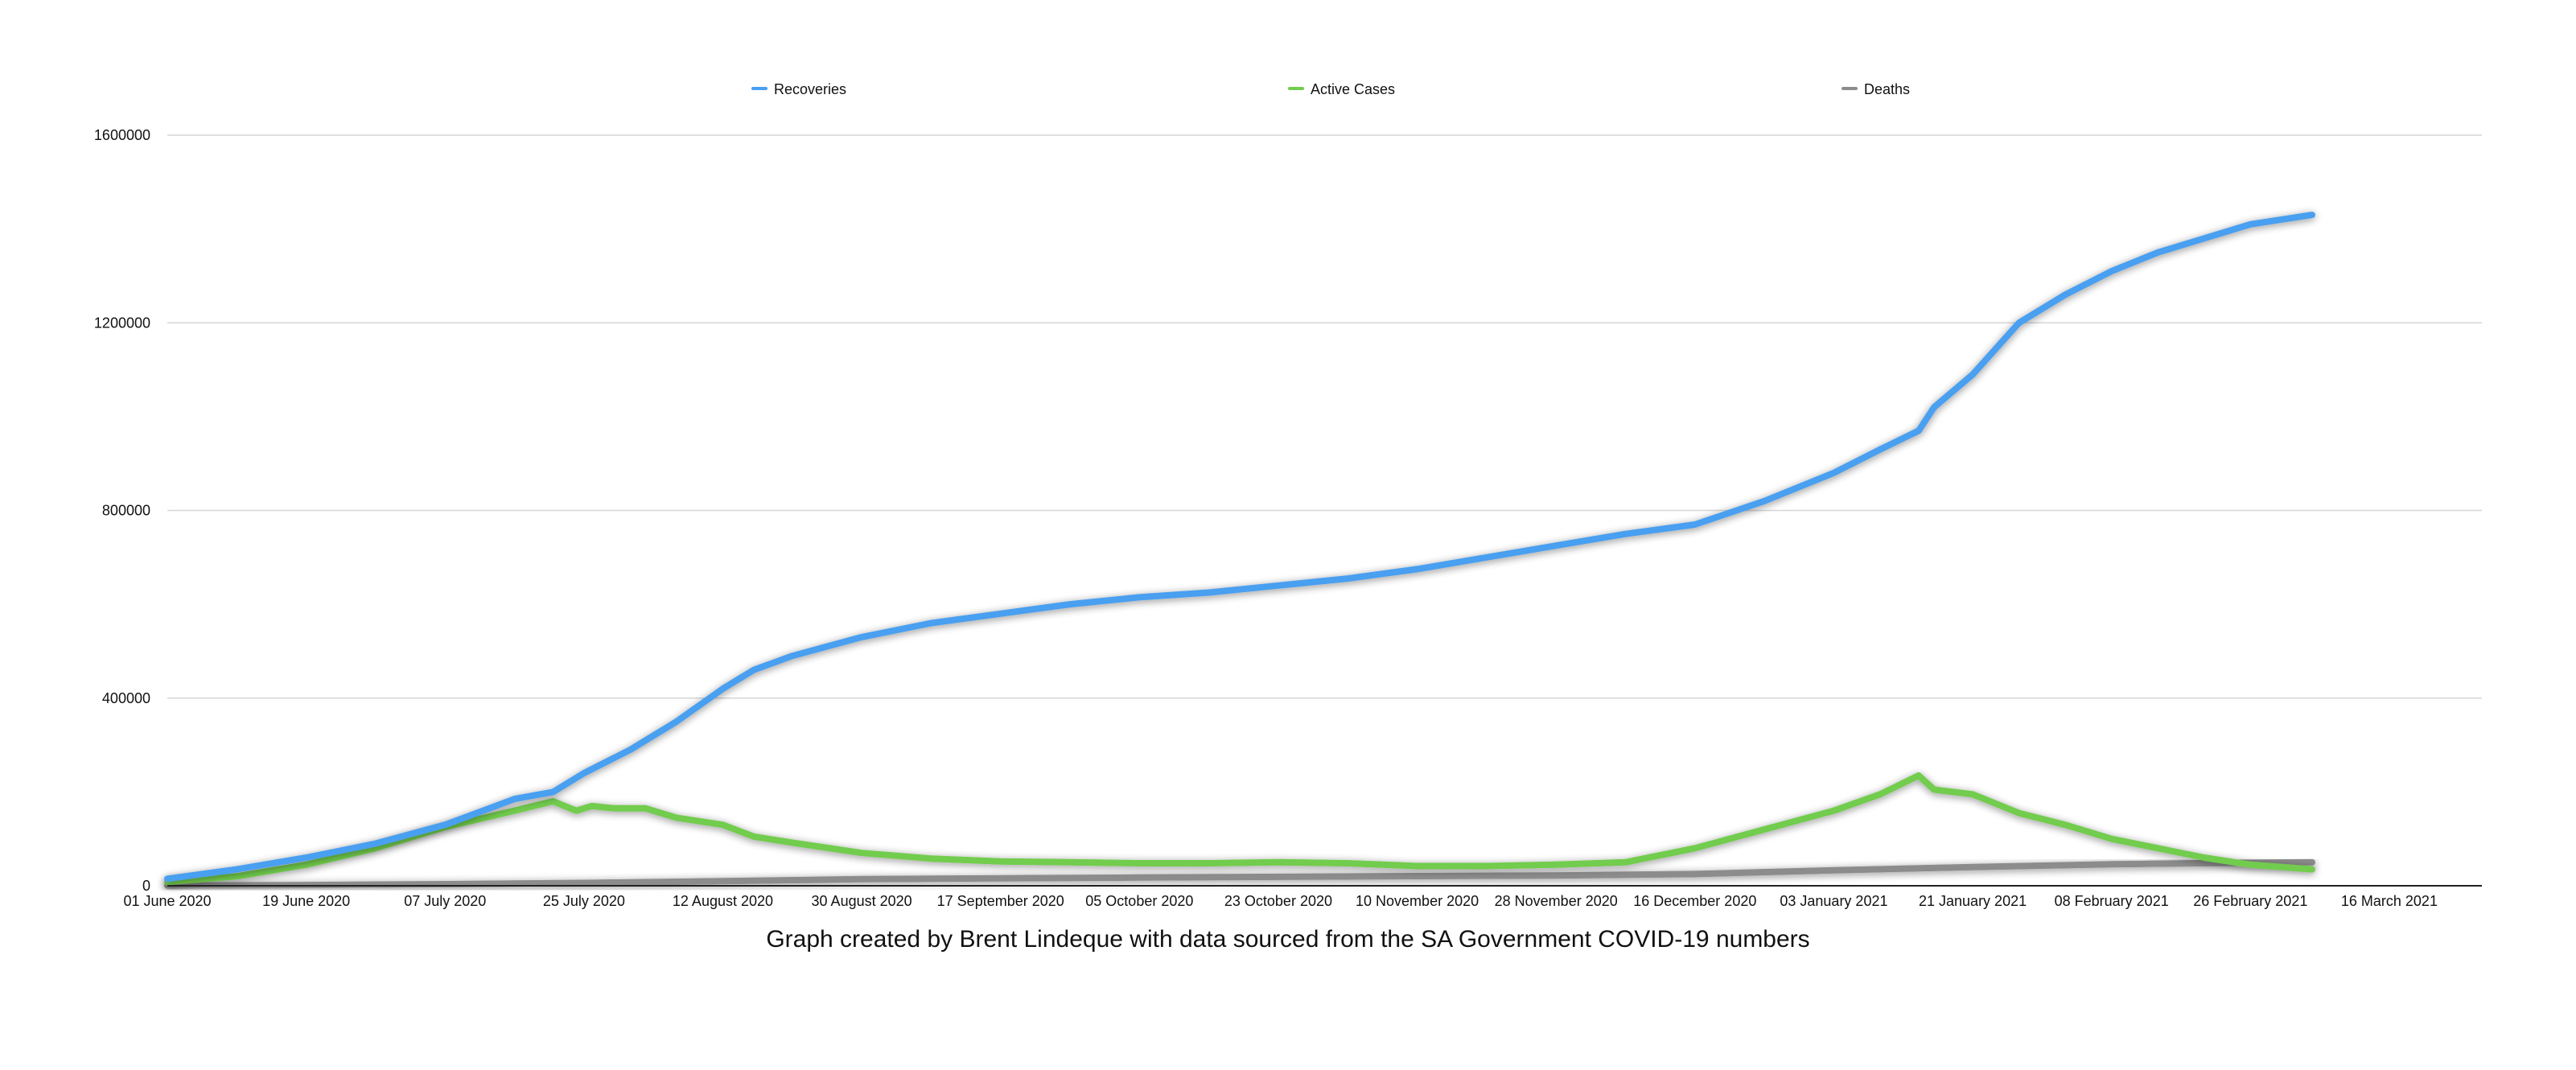 The width and height of the screenshot is (2576, 1070). What do you see at coordinates (1353, 89) in the screenshot?
I see `legend-label: Active Cases` at bounding box center [1353, 89].